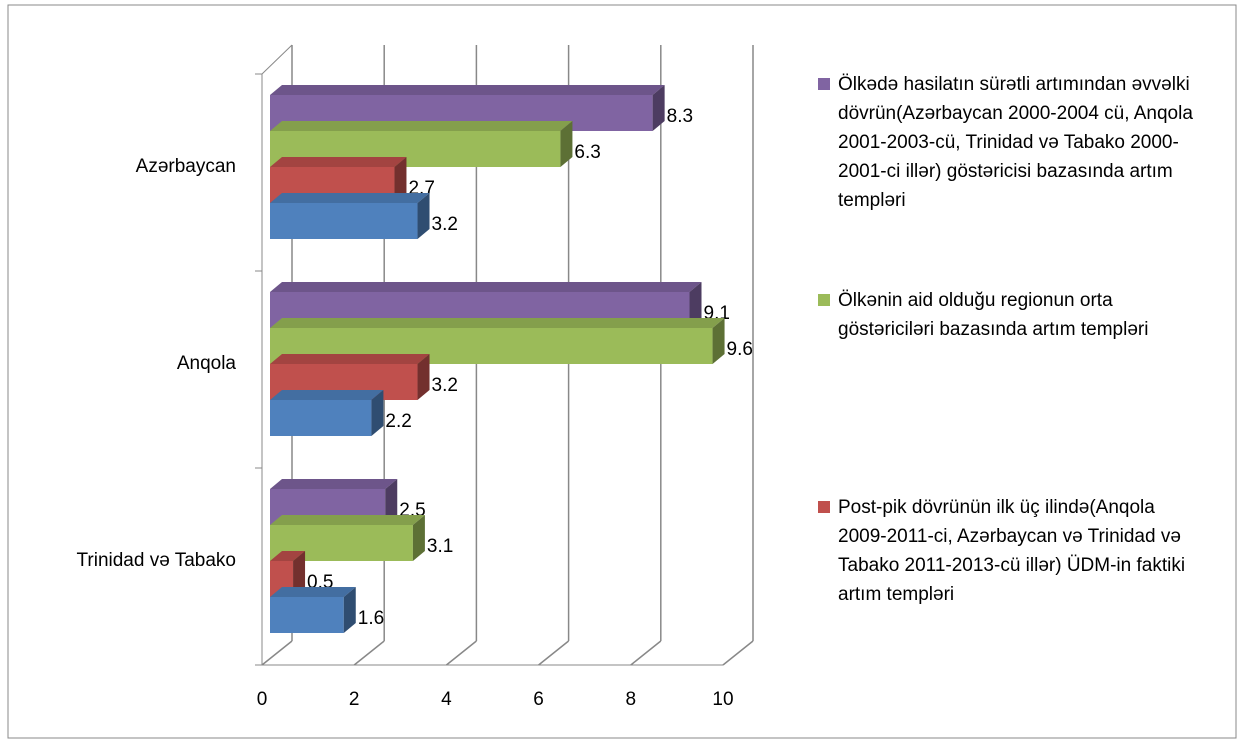 Image resolution: width=1244 pixels, height=745 pixels. I want to click on data-label: 8.3, so click(680, 116).